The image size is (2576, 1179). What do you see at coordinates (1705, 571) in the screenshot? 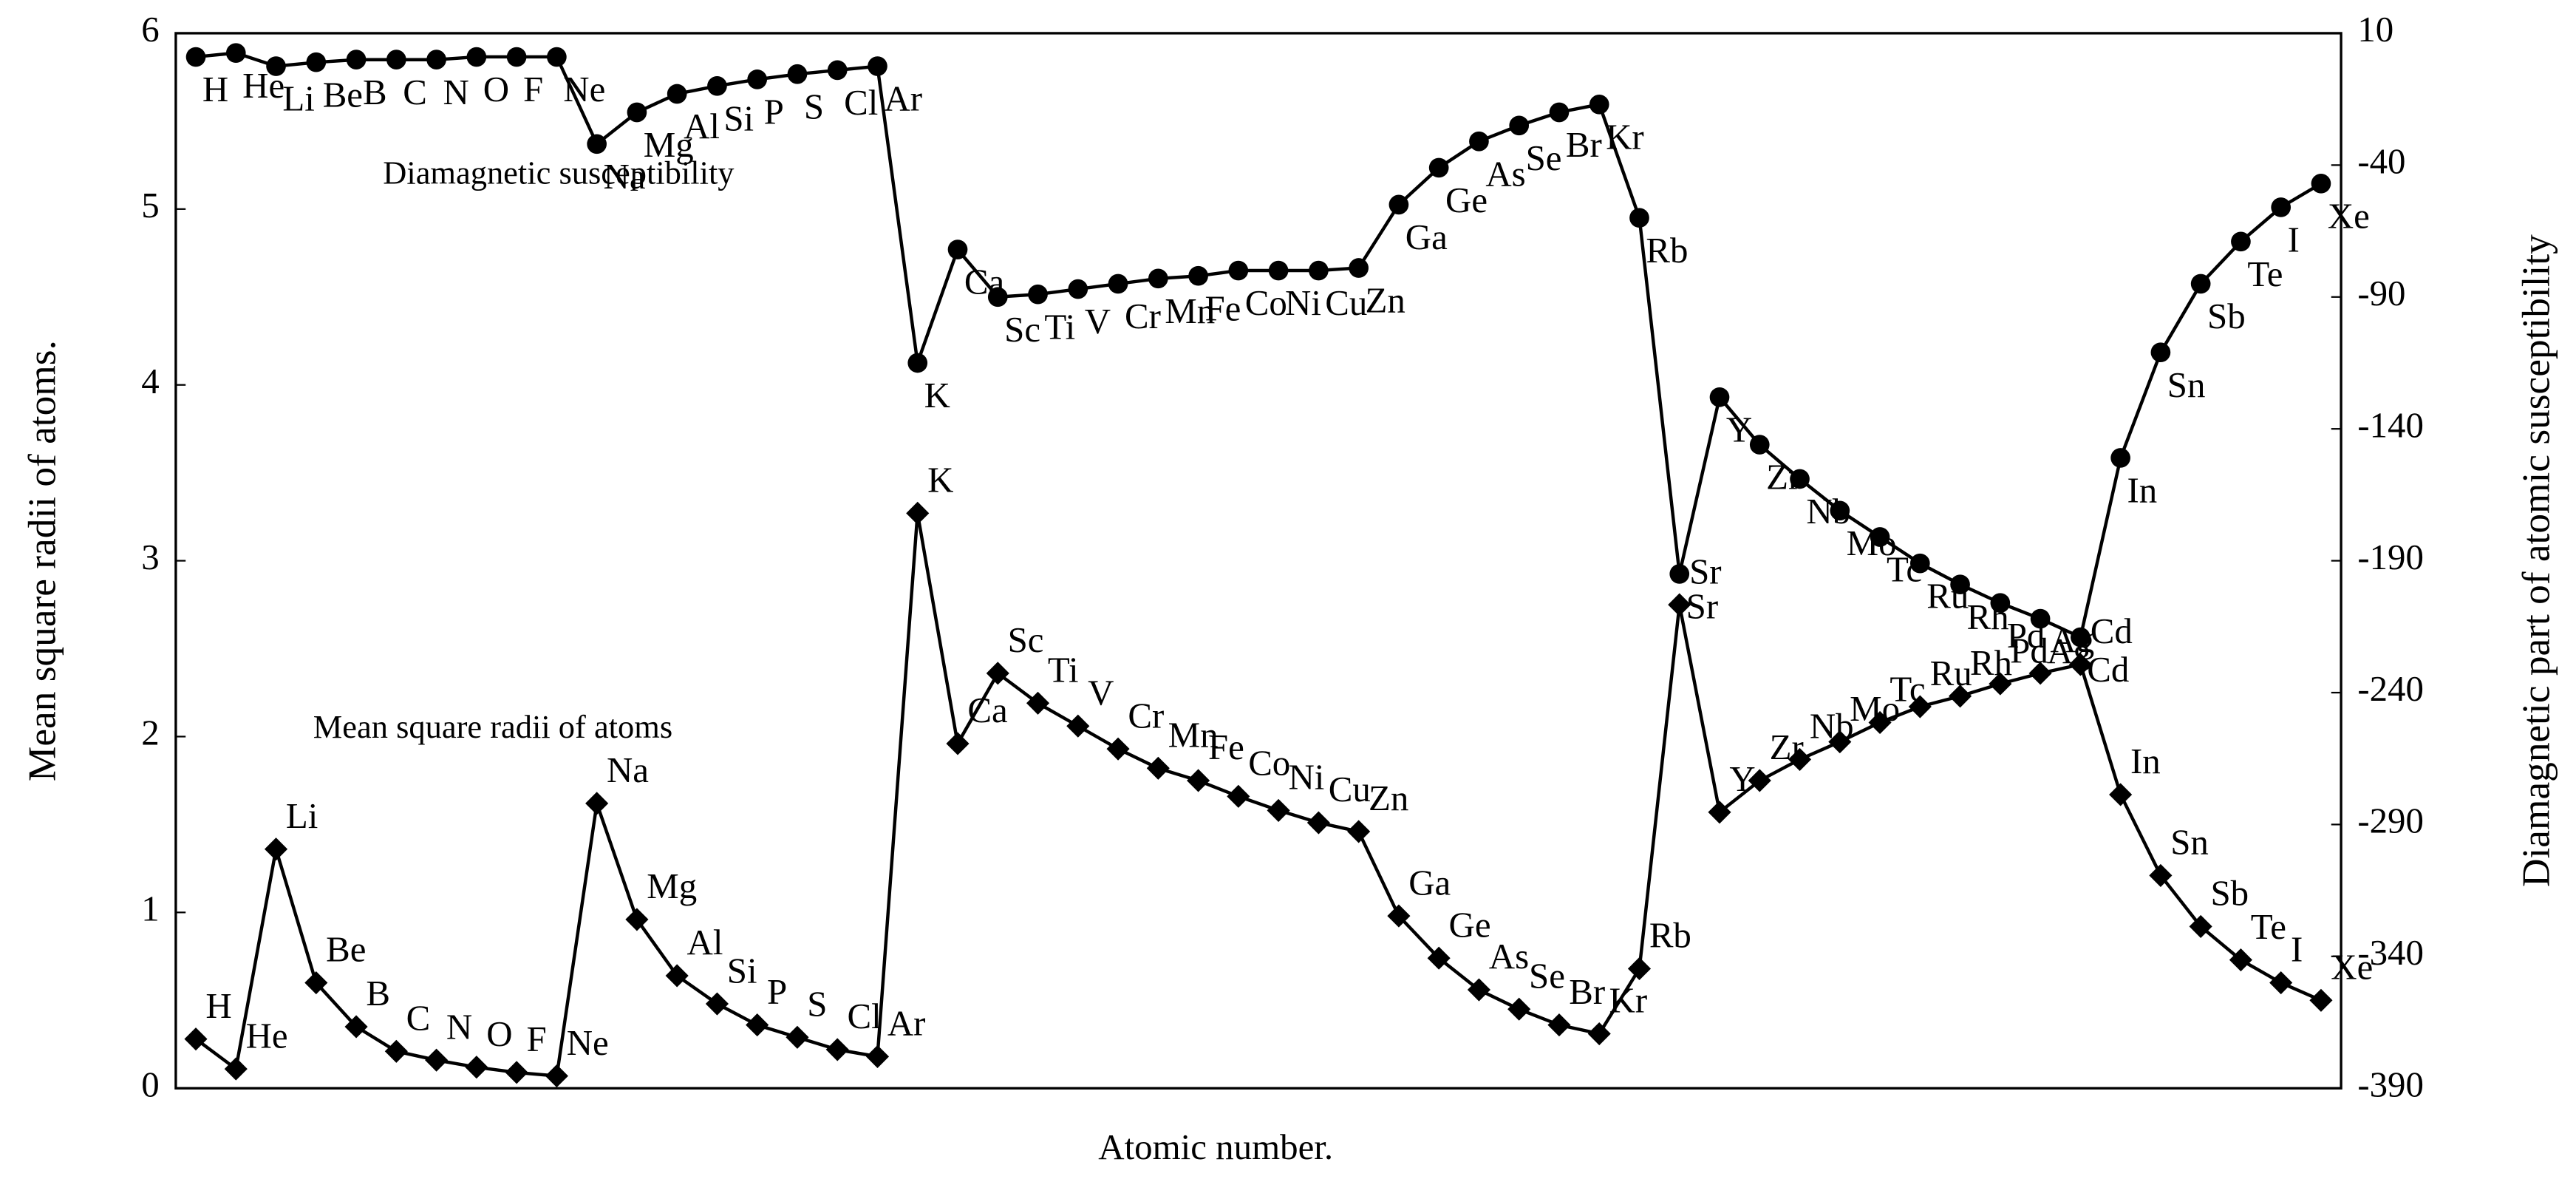
I see `point-label: Sr` at bounding box center [1705, 571].